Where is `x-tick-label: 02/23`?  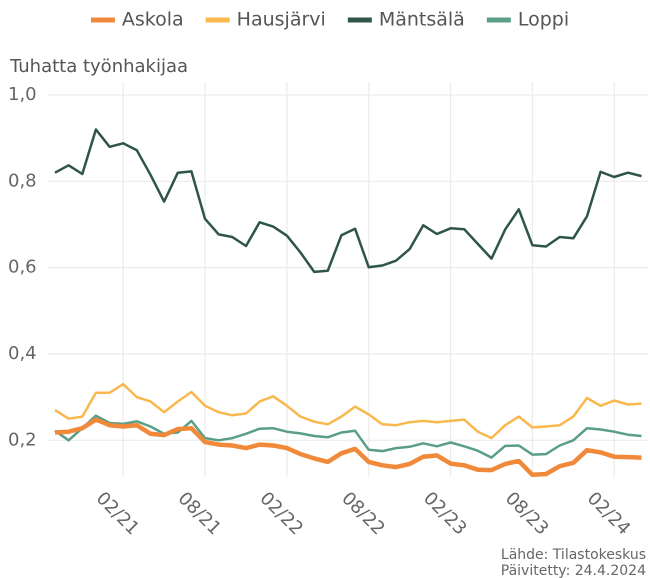 x-tick-label: 02/23 is located at coordinates (445, 514).